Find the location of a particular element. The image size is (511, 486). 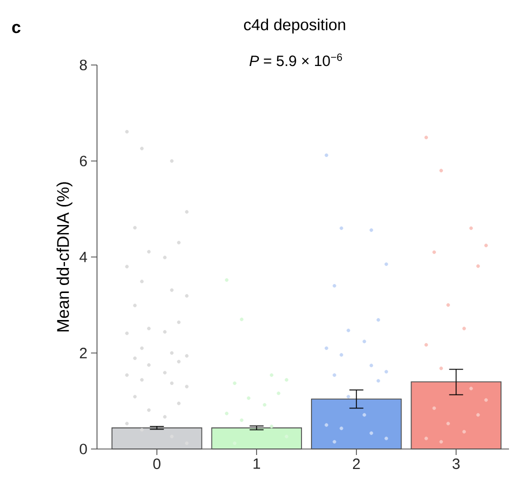

y-tick-label: 6 is located at coordinates (83, 161).